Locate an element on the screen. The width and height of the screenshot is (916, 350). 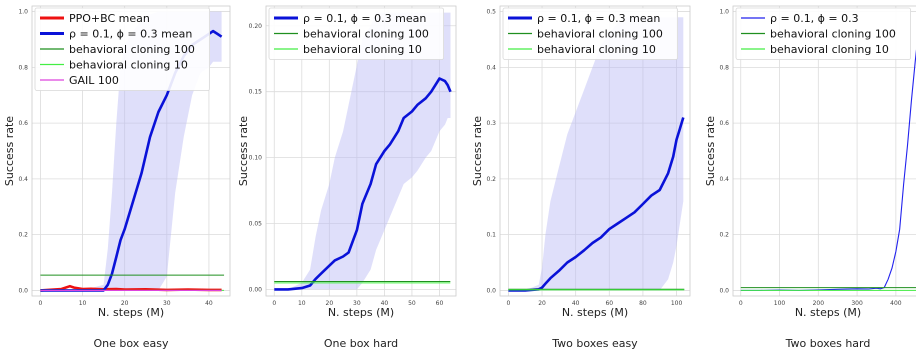
plot-area is located at coordinates (828, 170).